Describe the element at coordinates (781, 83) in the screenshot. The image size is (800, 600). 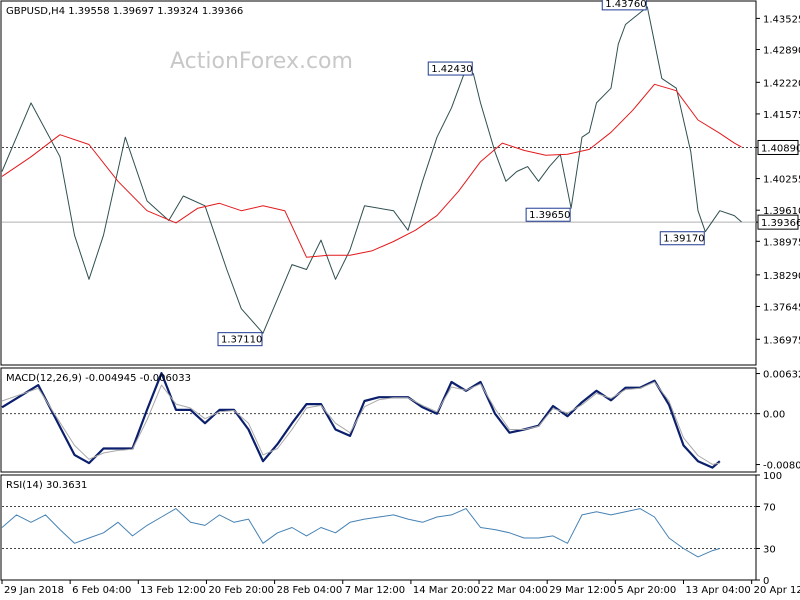
I see `y-tick-label: 1.42220` at that location.